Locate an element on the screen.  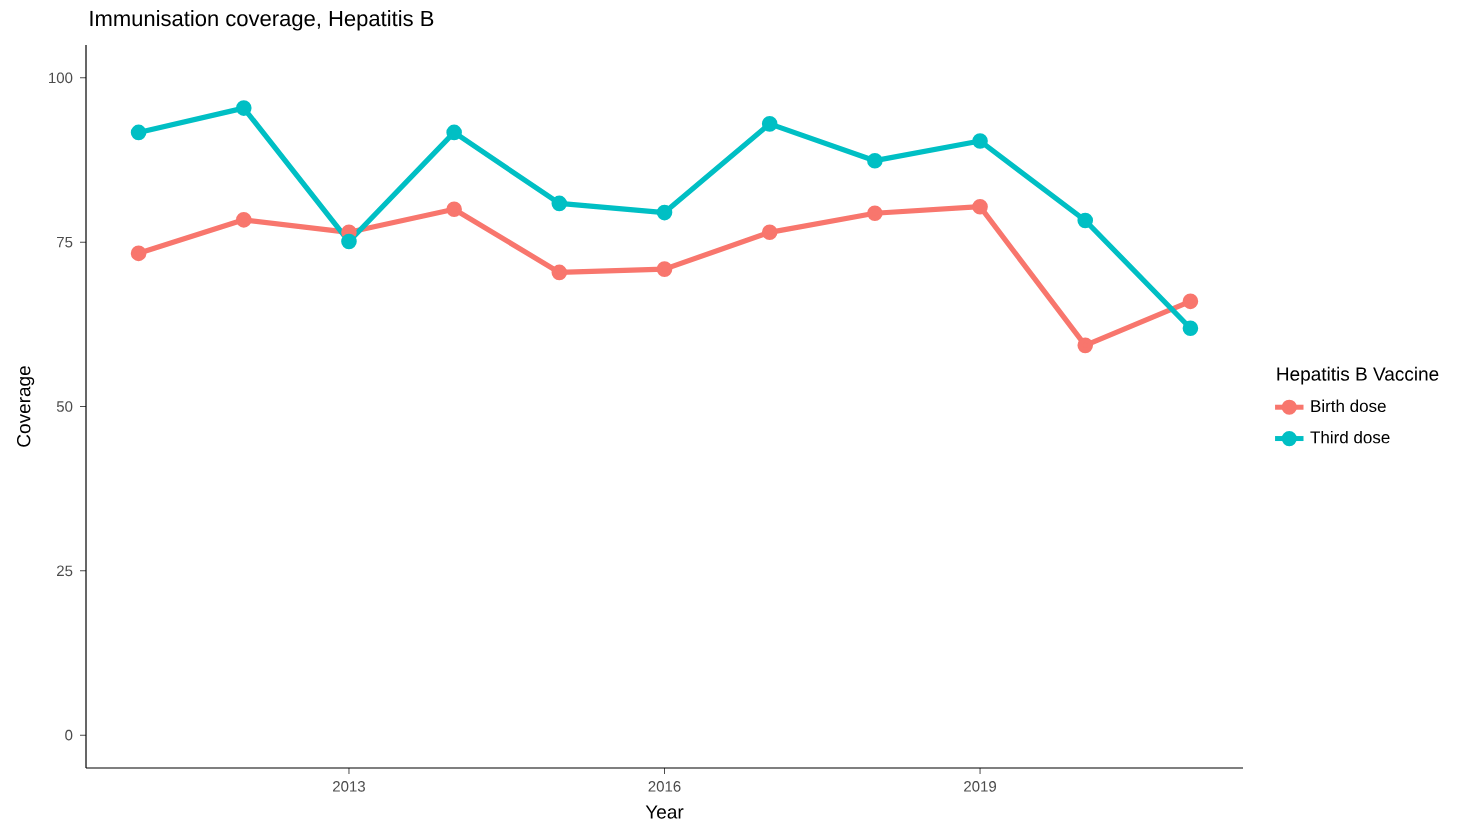
legend-title: Hepatitis B Vaccine is located at coordinates (1358, 375).